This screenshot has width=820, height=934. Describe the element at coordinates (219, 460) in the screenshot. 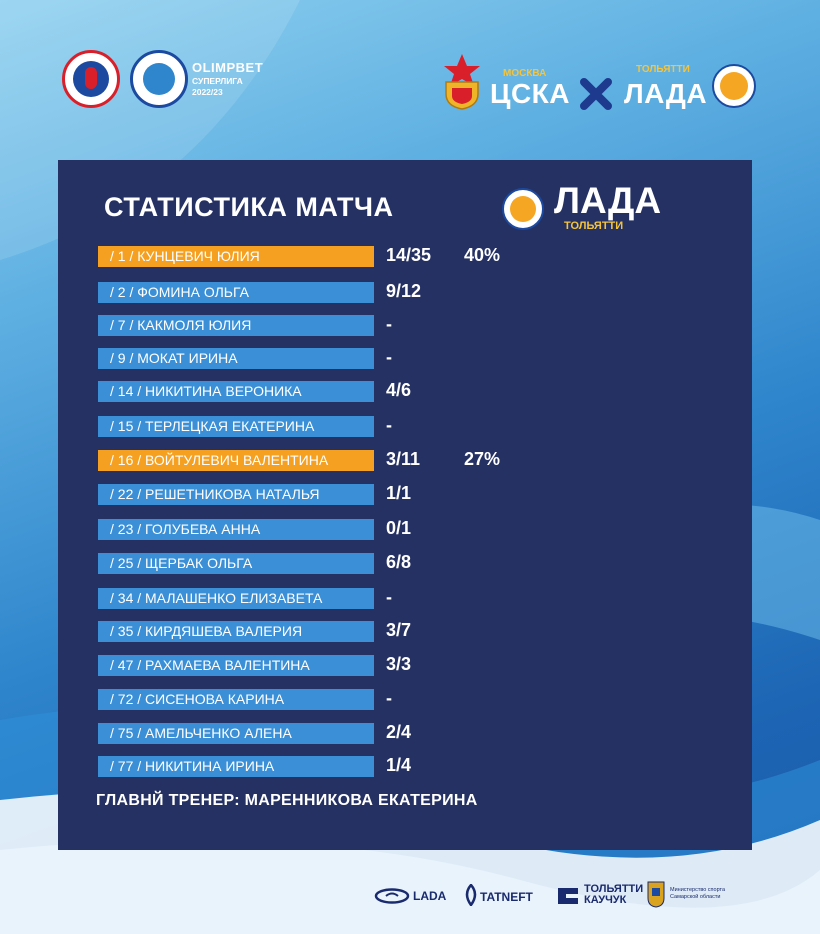

I see `player-name: / 16 / ВОЙТУЛЕВИЧ ВАЛЕНТИНА` at that location.